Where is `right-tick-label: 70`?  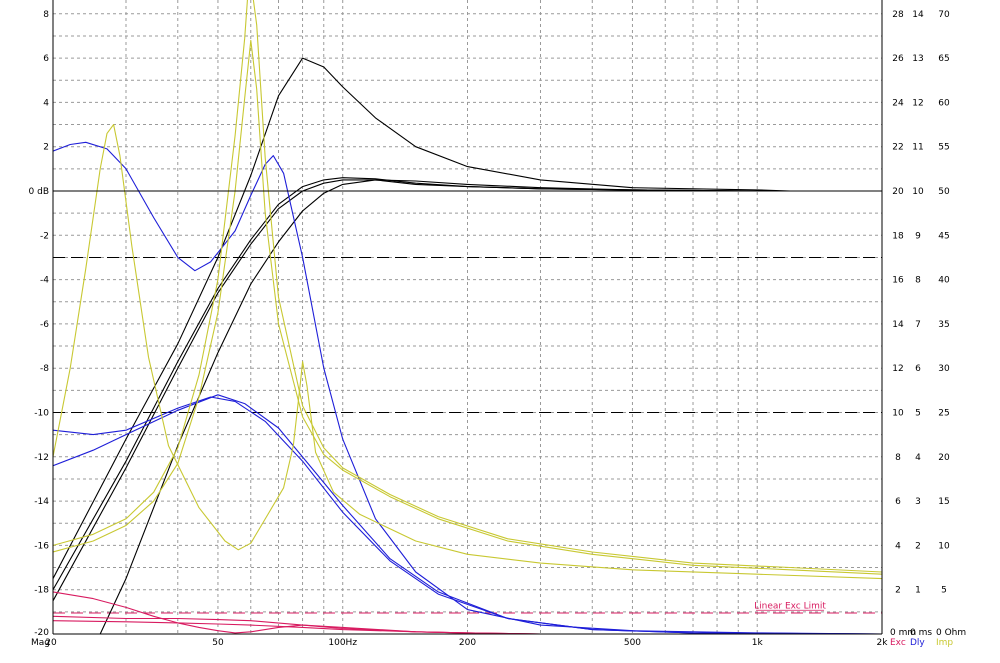 right-tick-label: 70 is located at coordinates (944, 15).